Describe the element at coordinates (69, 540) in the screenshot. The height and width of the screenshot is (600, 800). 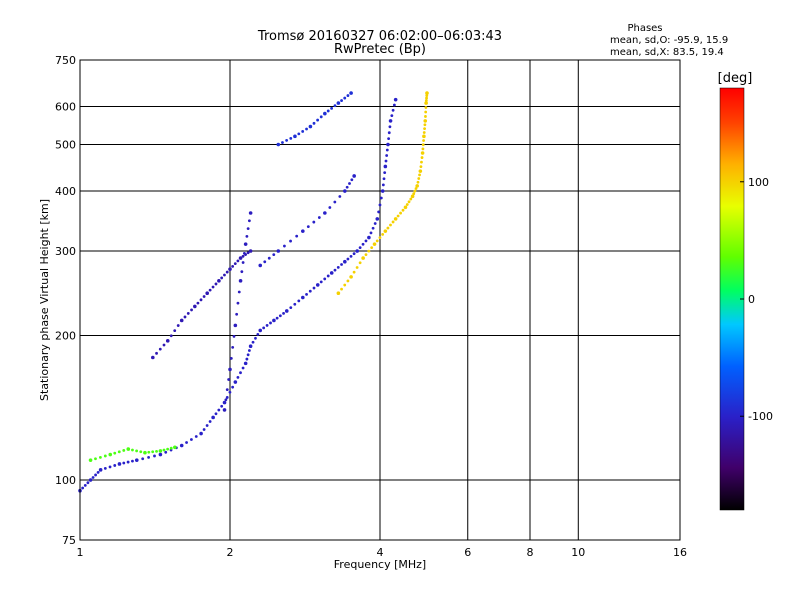
I see `y-tick-label: 75` at that location.